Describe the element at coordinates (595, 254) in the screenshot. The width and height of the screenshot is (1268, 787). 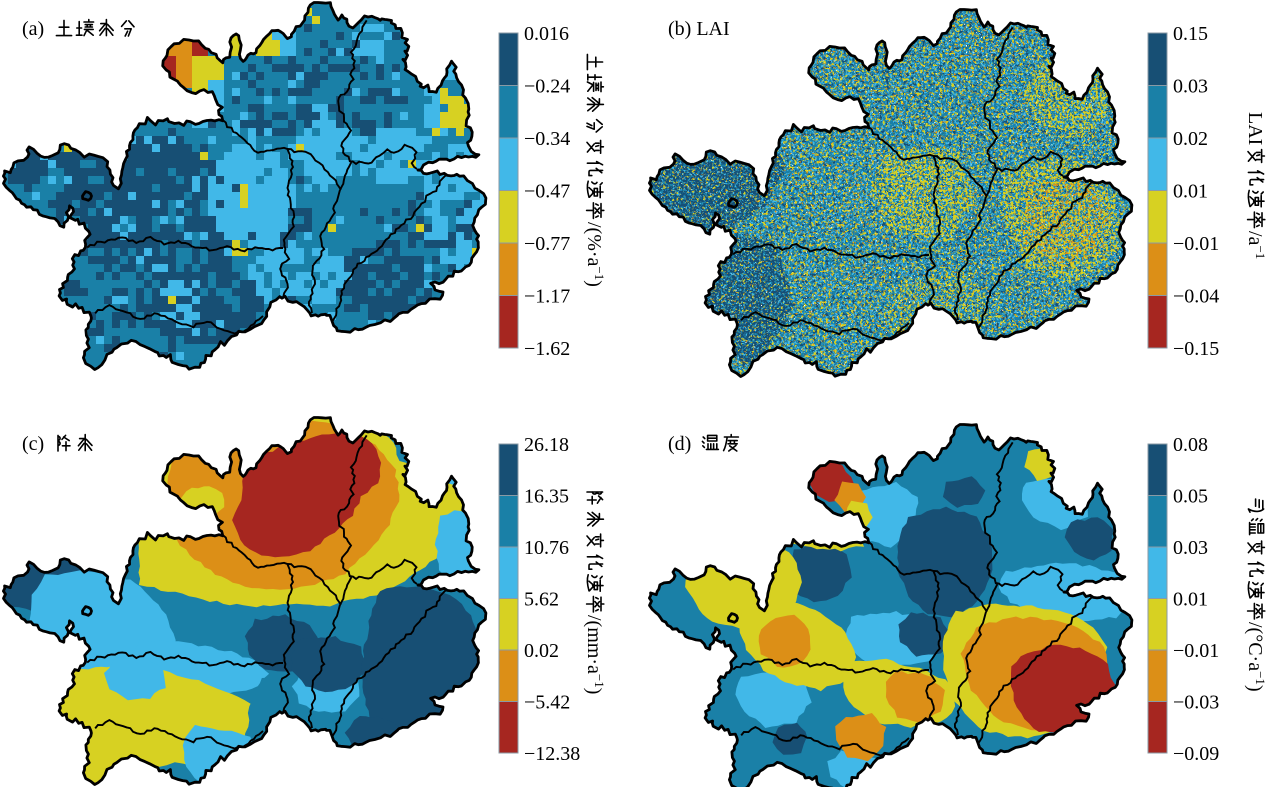
I see `svg-text: /(%·a−1)` at that location.